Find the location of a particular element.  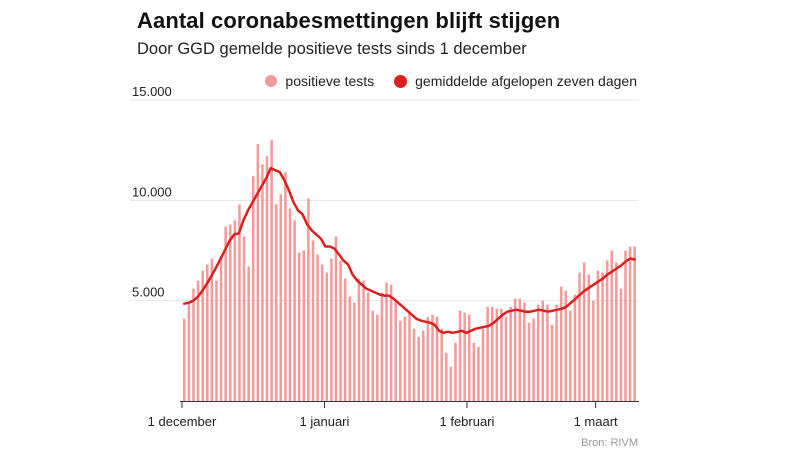

y-tick-label: 10.000 is located at coordinates (152, 191).